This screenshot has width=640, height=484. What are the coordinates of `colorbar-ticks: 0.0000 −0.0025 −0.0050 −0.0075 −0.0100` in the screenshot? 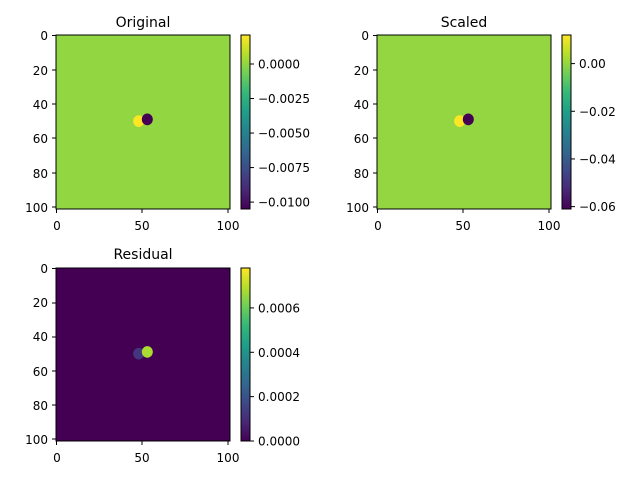 It's located at (280, 134).